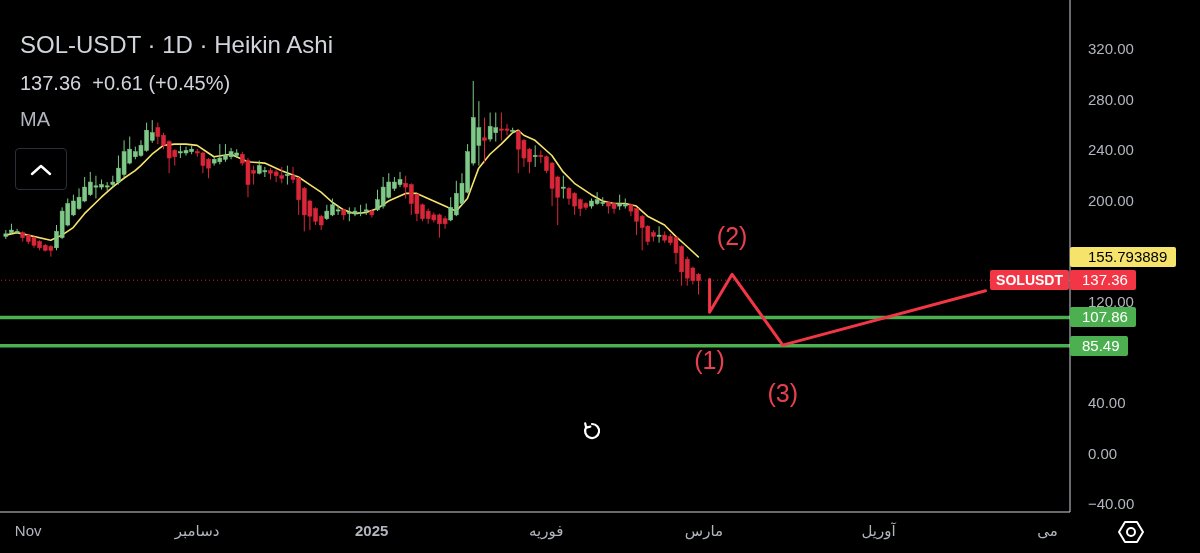  Describe the element at coordinates (35, 119) in the screenshot. I see `annotation: MA` at that location.